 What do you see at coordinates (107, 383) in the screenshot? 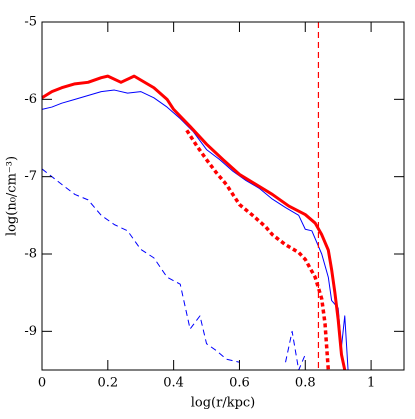
I see `x-tick-label: 0.2` at bounding box center [107, 383].